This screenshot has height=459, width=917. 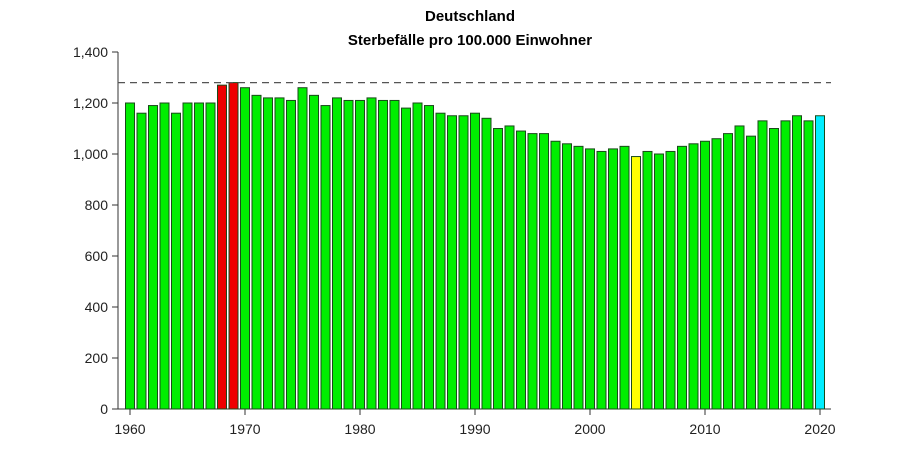 I want to click on bar-1999, so click(x=578, y=277).